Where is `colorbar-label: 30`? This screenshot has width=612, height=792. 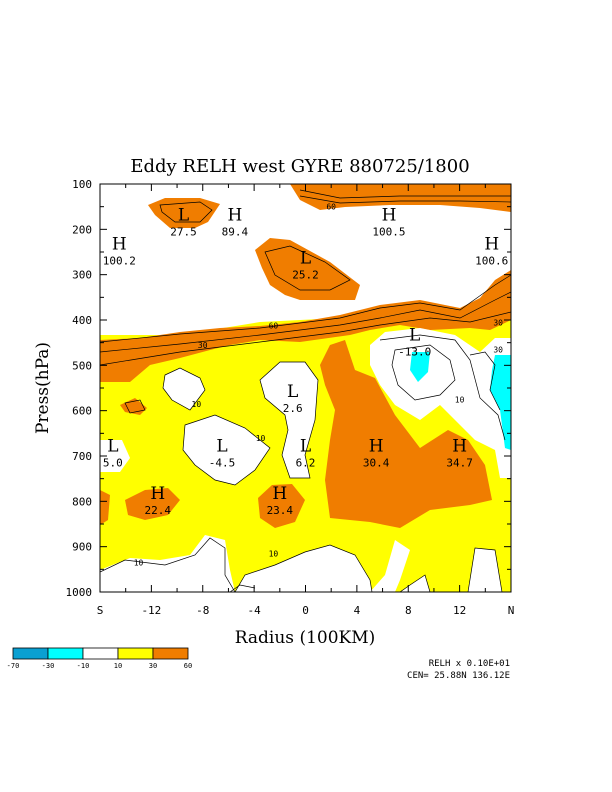
colorbar-label: 30 is located at coordinates (153, 666).